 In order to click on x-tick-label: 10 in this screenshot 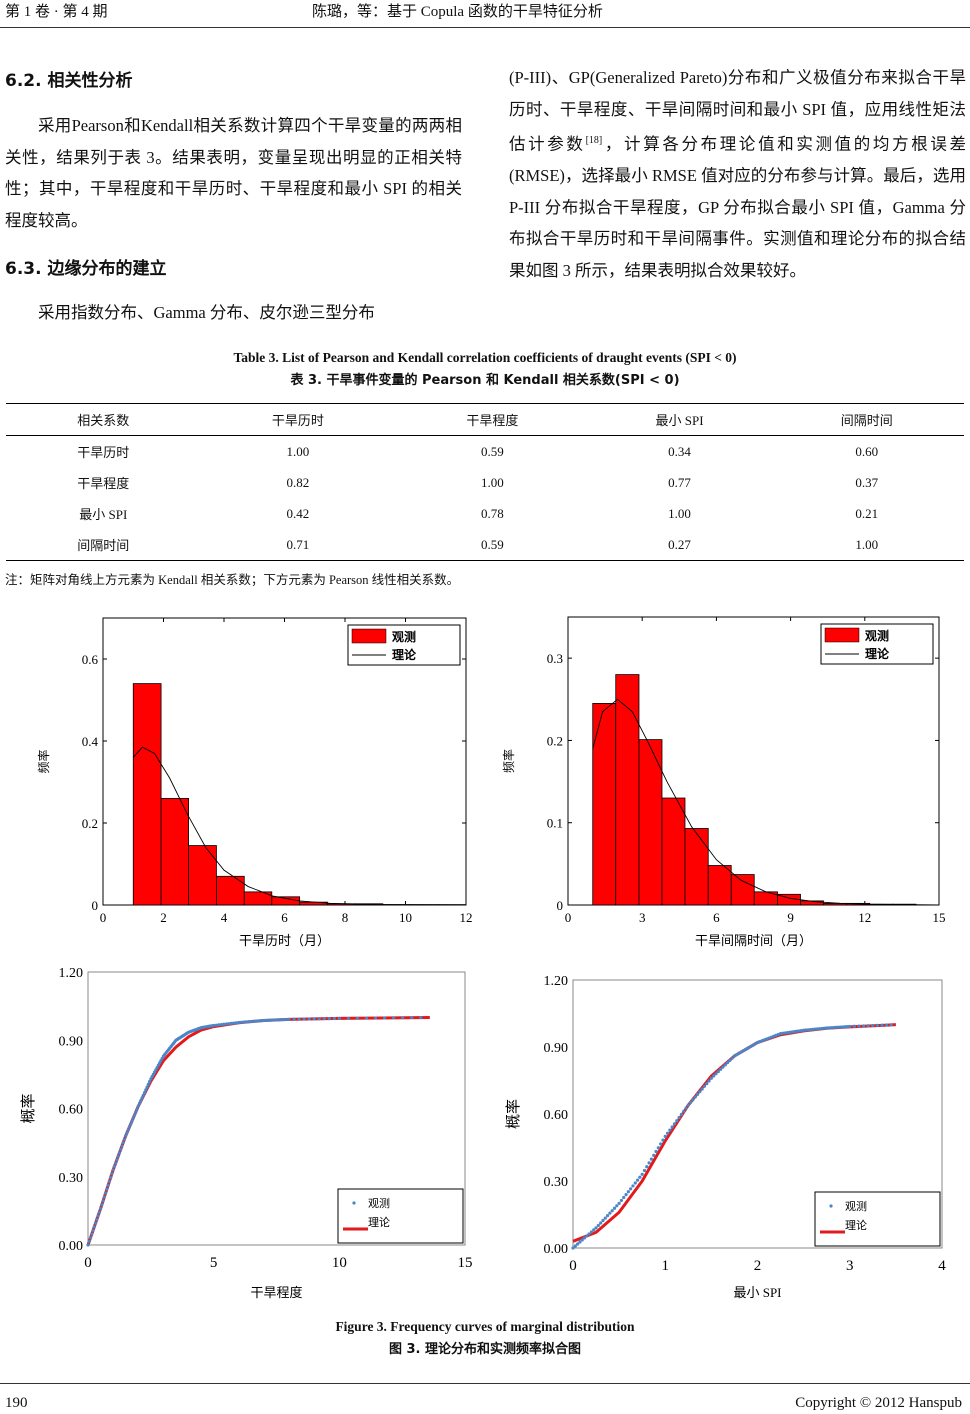, I will do `click(405, 917)`.